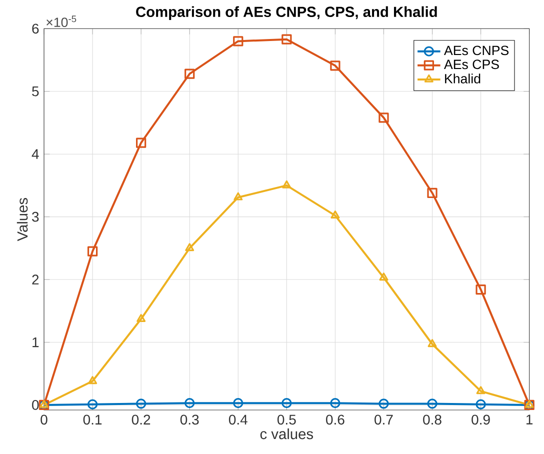 This screenshot has height=454, width=544. I want to click on x-tick-label: 0.1, so click(92, 419).